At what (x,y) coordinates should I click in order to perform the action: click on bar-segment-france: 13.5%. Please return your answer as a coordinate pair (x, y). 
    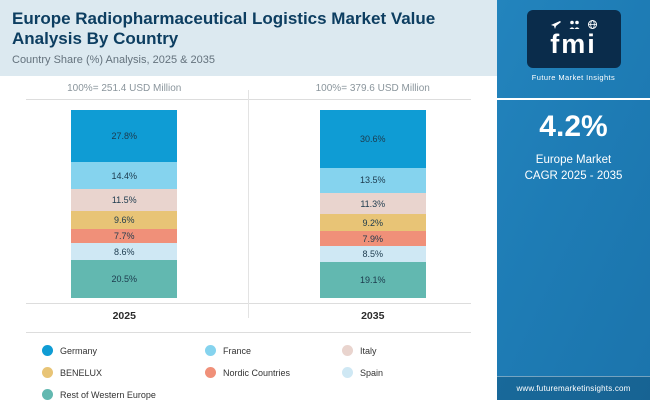
    Looking at the image, I should click on (372, 180).